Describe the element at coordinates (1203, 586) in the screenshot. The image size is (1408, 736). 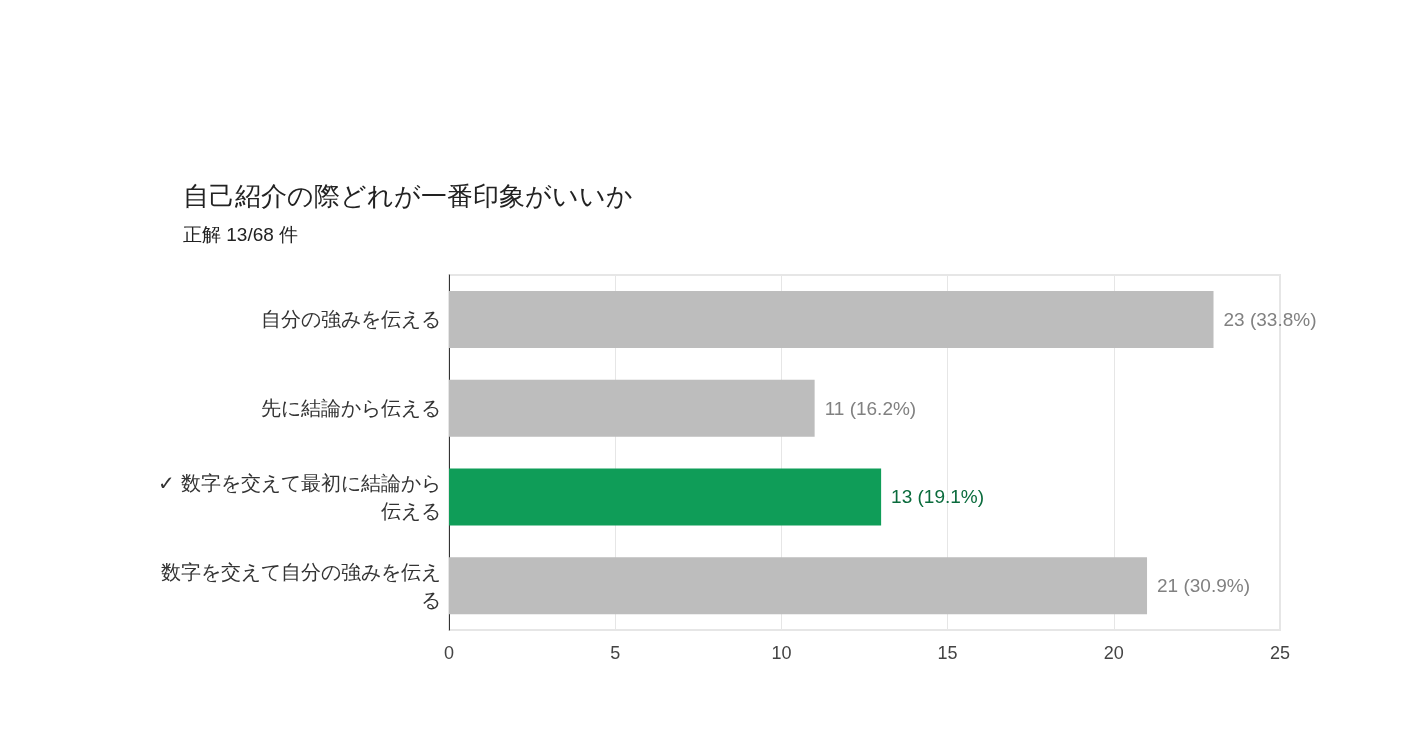
I see `data-label: 21 (30.9%)` at that location.